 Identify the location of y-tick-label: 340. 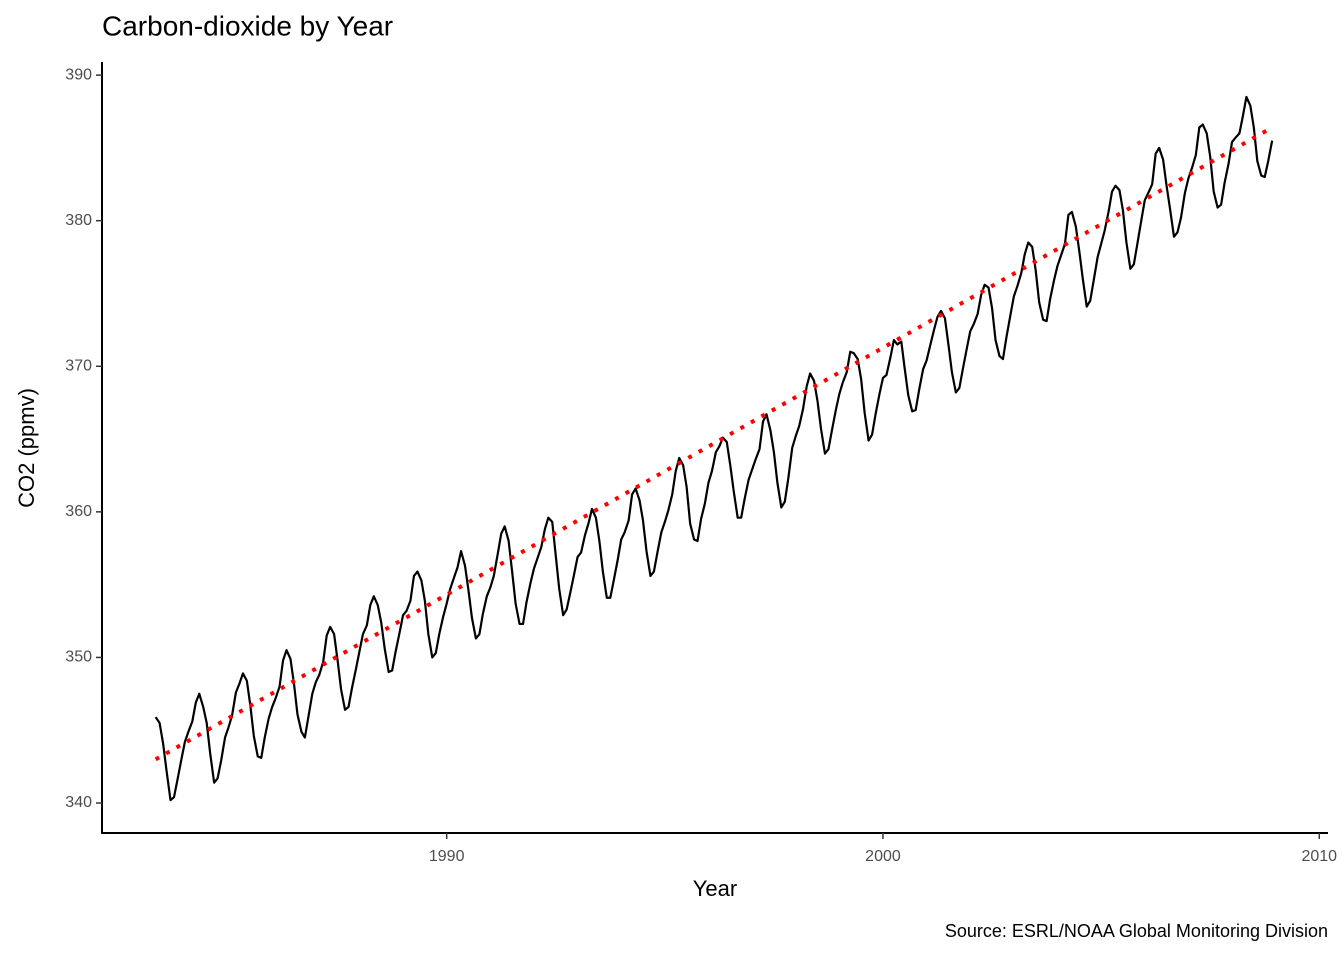
(78, 802).